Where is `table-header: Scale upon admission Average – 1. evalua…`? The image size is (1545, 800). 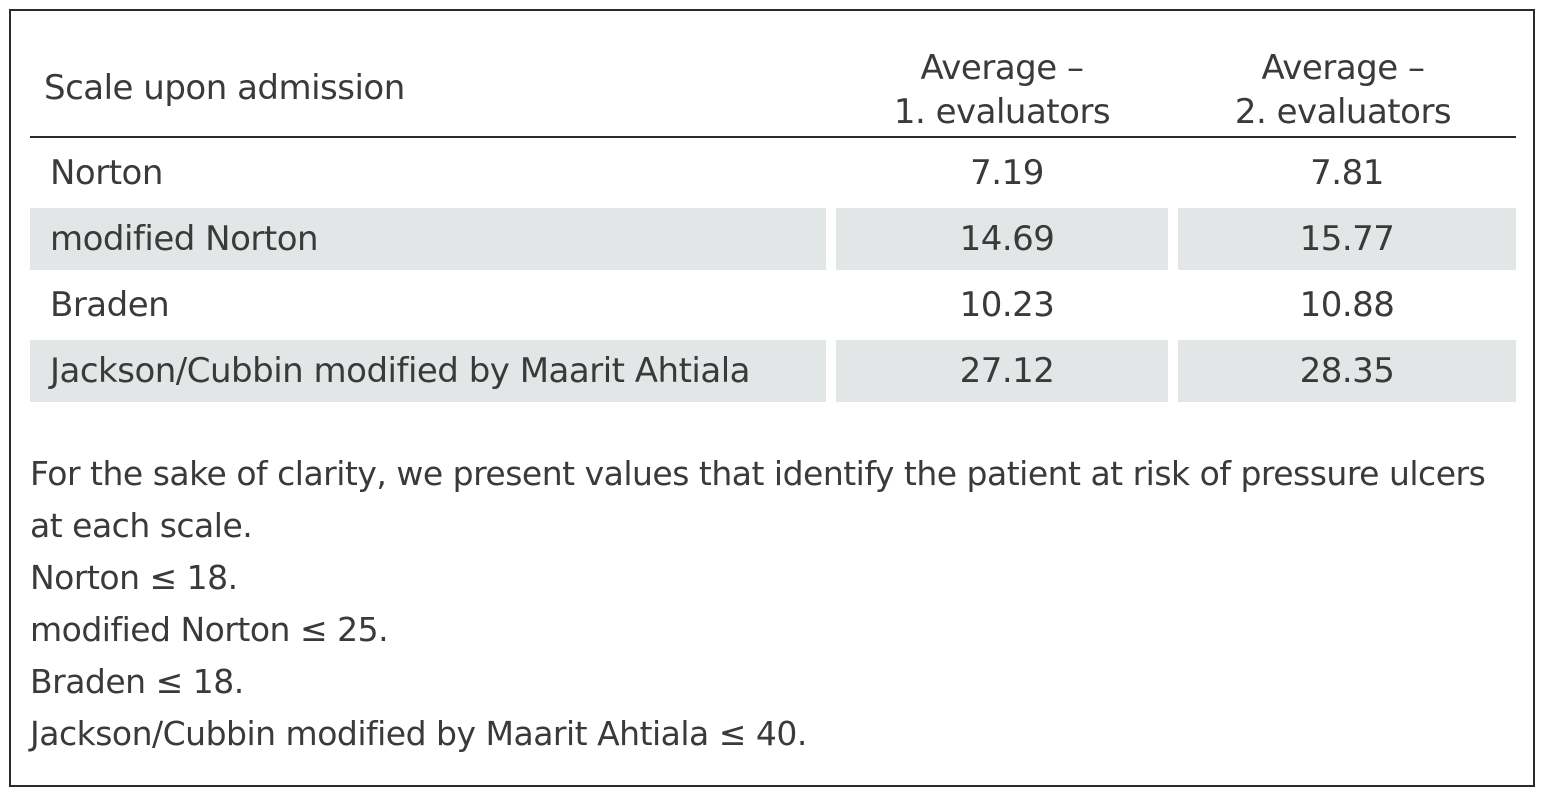 table-header: Scale upon admission Average – 1. evalua… is located at coordinates (773, 89).